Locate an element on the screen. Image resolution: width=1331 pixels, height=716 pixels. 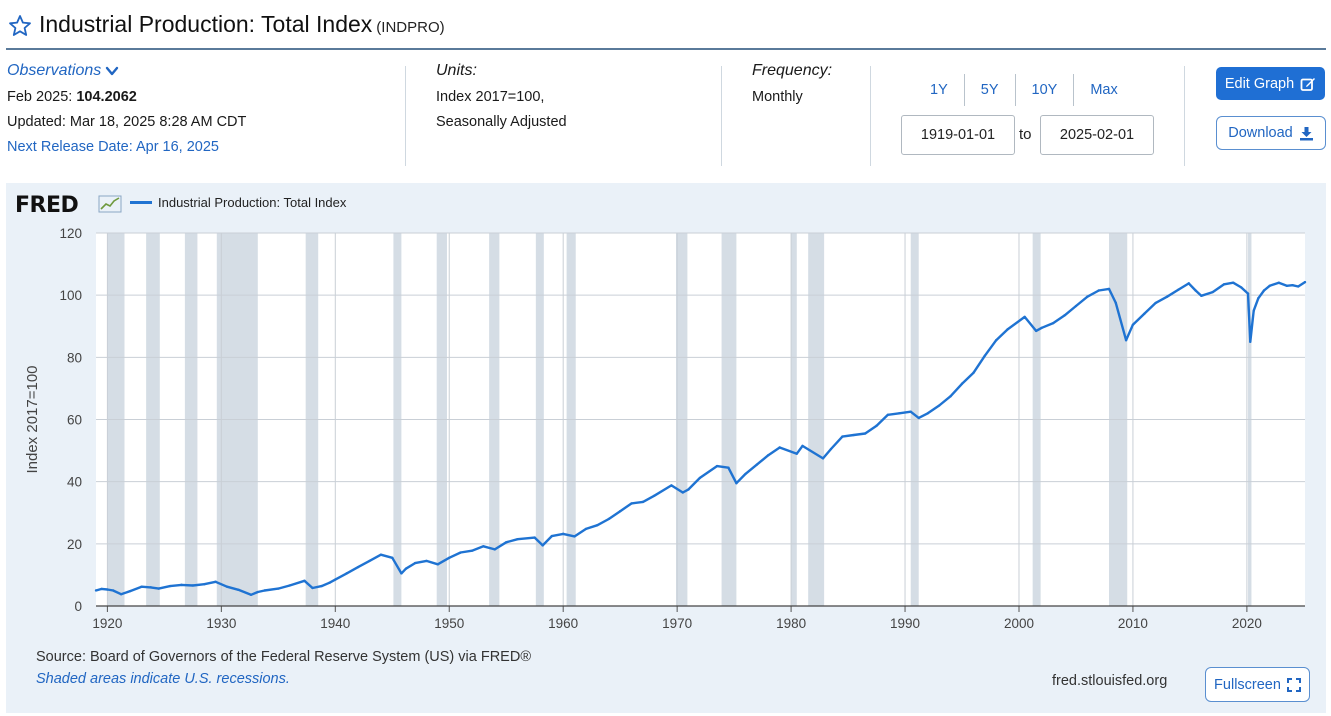
x-tick-label: 1940 is located at coordinates (335, 623).